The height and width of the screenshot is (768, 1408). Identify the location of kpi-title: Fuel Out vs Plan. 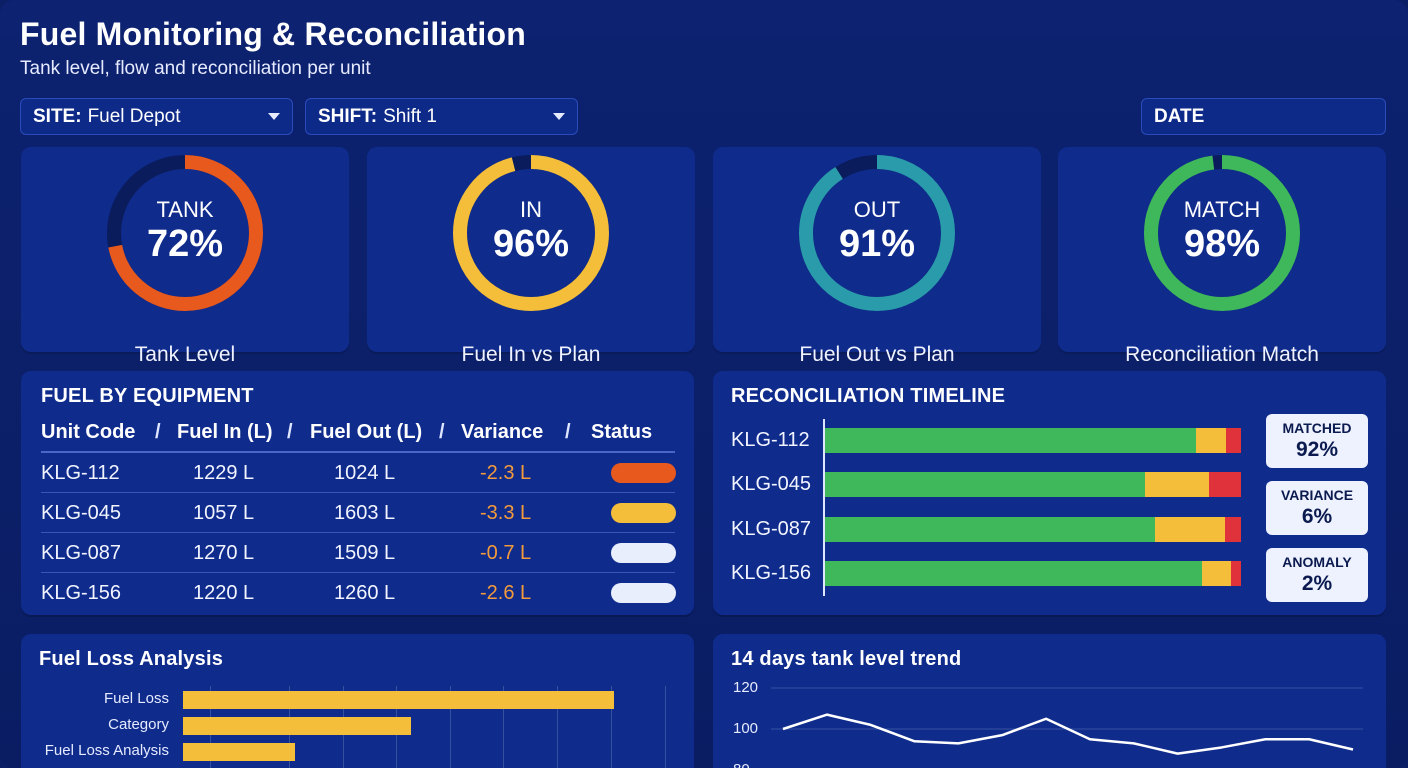
(877, 354).